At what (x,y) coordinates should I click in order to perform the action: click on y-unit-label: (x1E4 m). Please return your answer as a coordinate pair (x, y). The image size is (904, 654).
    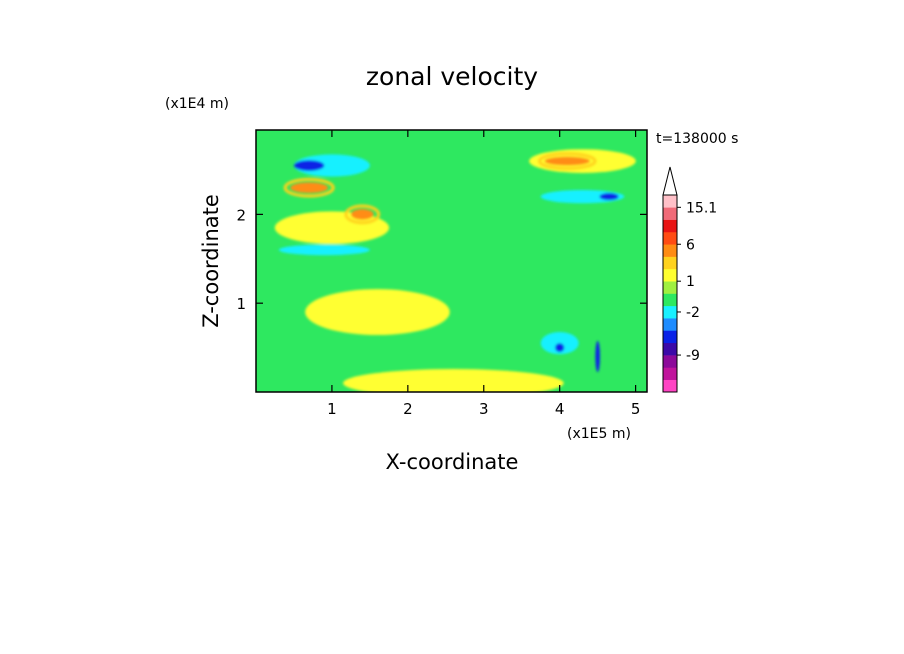
    Looking at the image, I should click on (197, 104).